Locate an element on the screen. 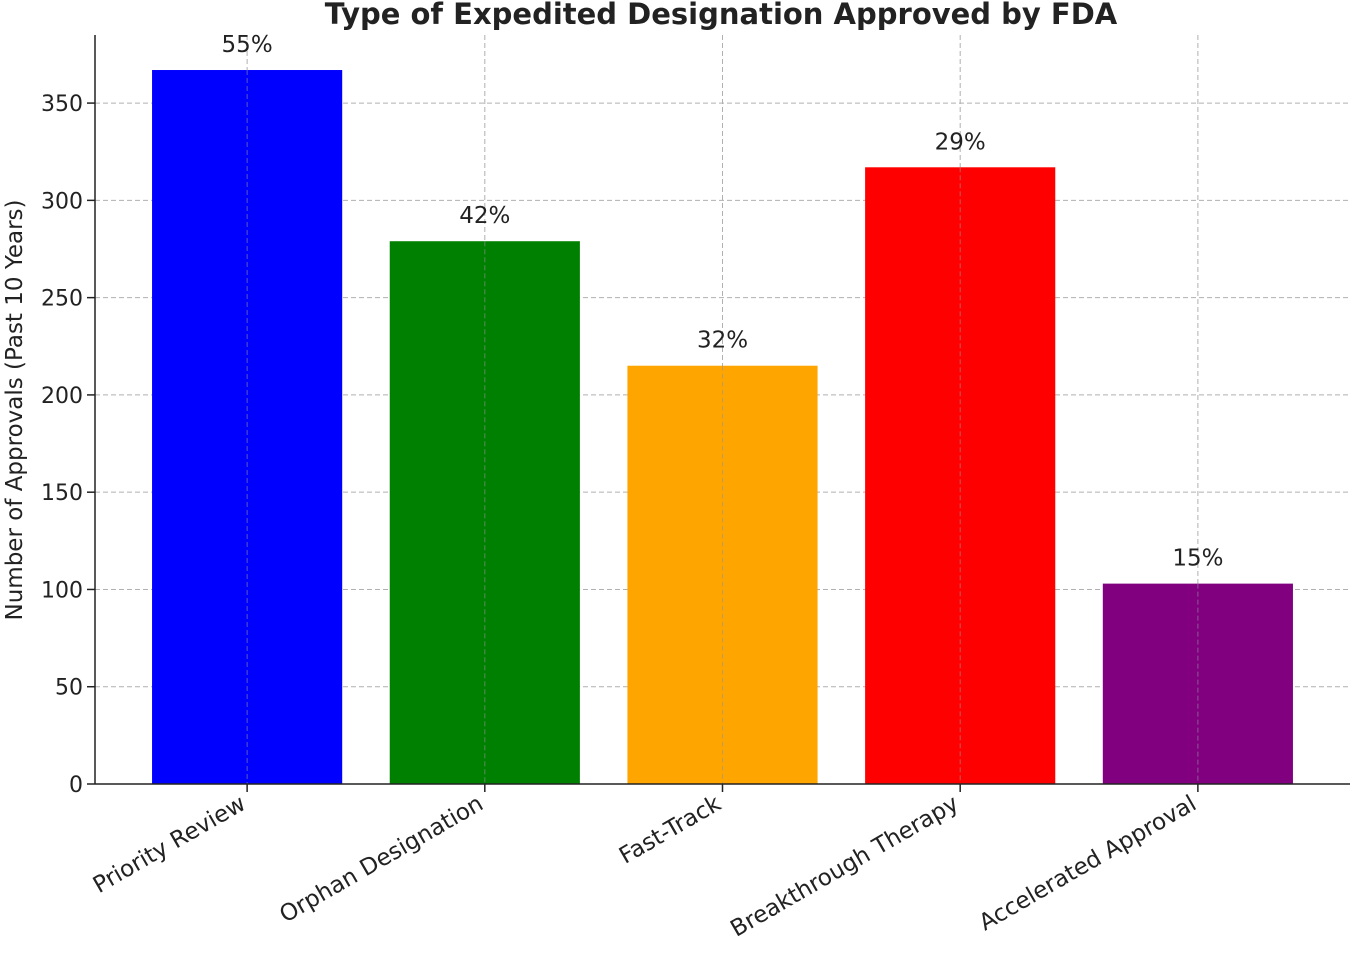 This screenshot has width=1350, height=966. y-tick-label: 350 is located at coordinates (62, 104).